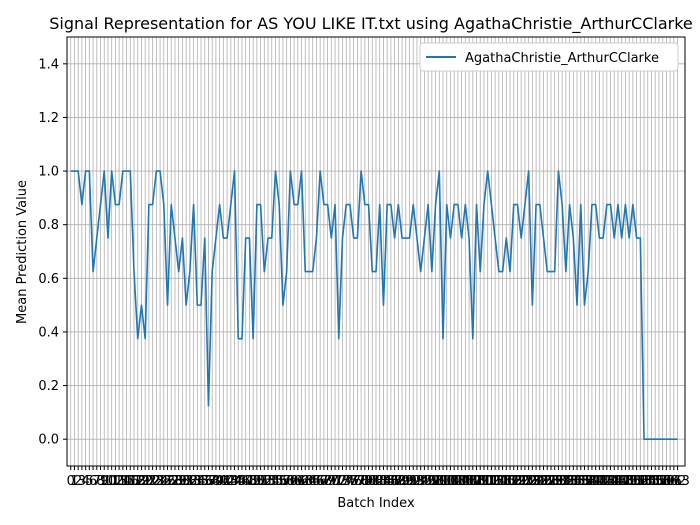 The height and width of the screenshot is (525, 700). Describe the element at coordinates (428, 481) in the screenshot. I see `x-tick-label: 96` at that location.